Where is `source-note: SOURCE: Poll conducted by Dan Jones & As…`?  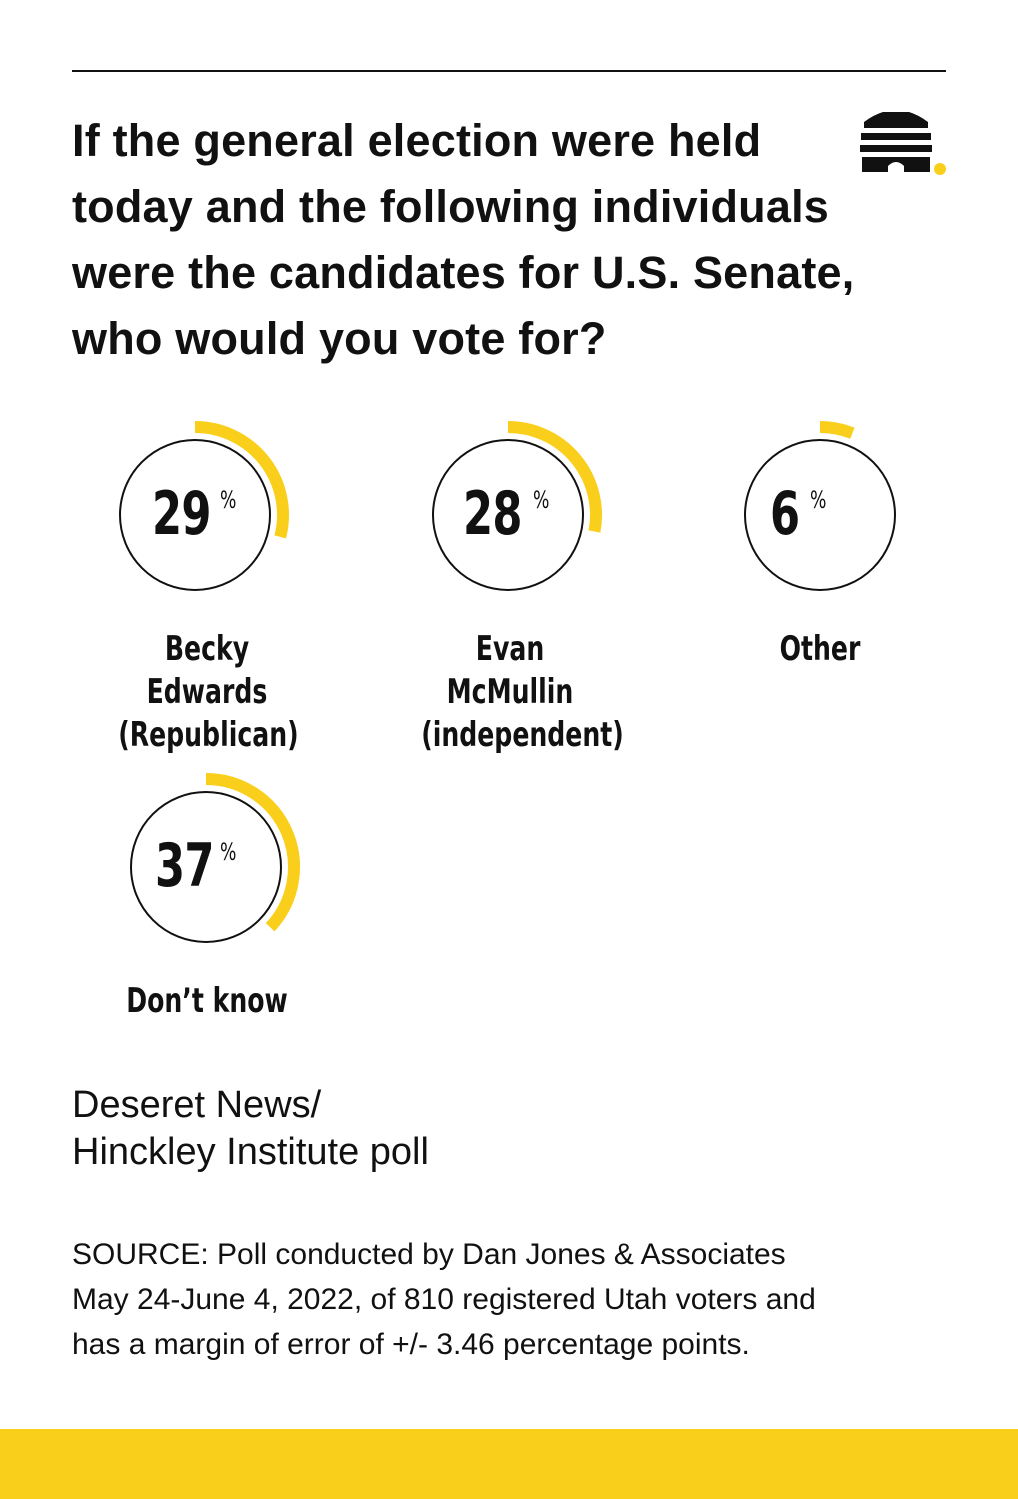
source-note: SOURCE: Poll conducted by Dan Jones & As… is located at coordinates (522, 1299).